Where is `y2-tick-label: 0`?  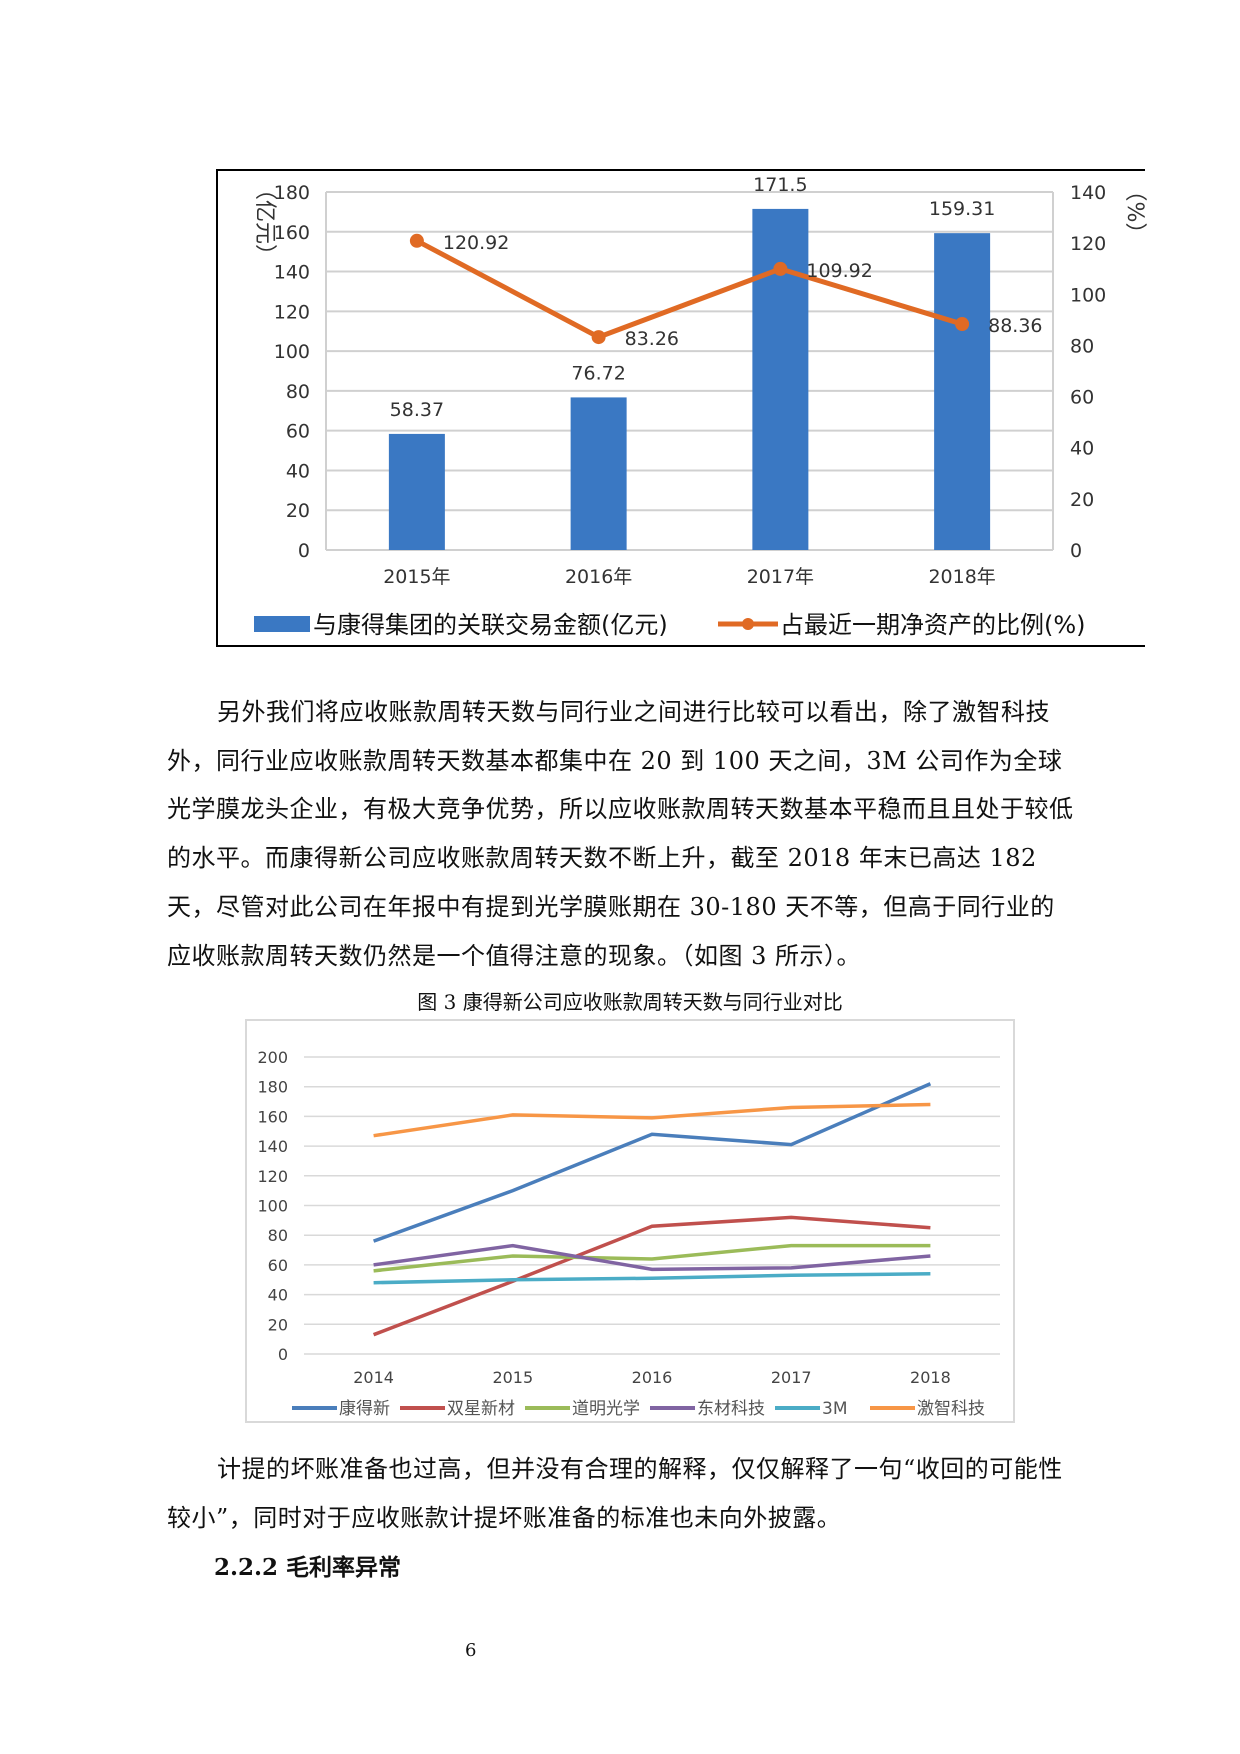 y2-tick-label: 0 is located at coordinates (1076, 551).